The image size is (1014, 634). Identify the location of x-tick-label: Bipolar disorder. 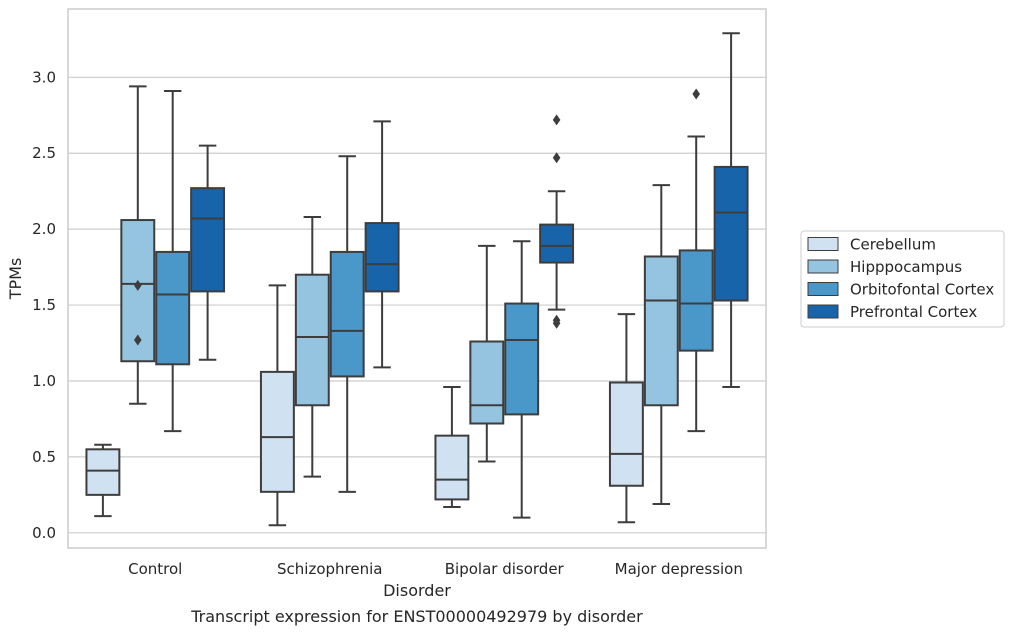
(505, 569).